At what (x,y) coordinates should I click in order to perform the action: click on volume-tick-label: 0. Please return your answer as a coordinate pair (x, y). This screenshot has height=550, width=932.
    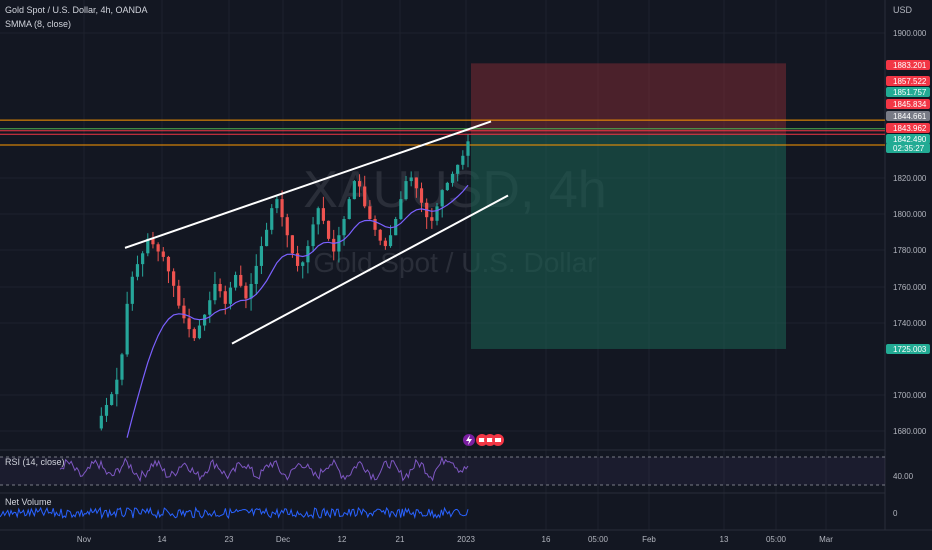
    Looking at the image, I should click on (895, 513).